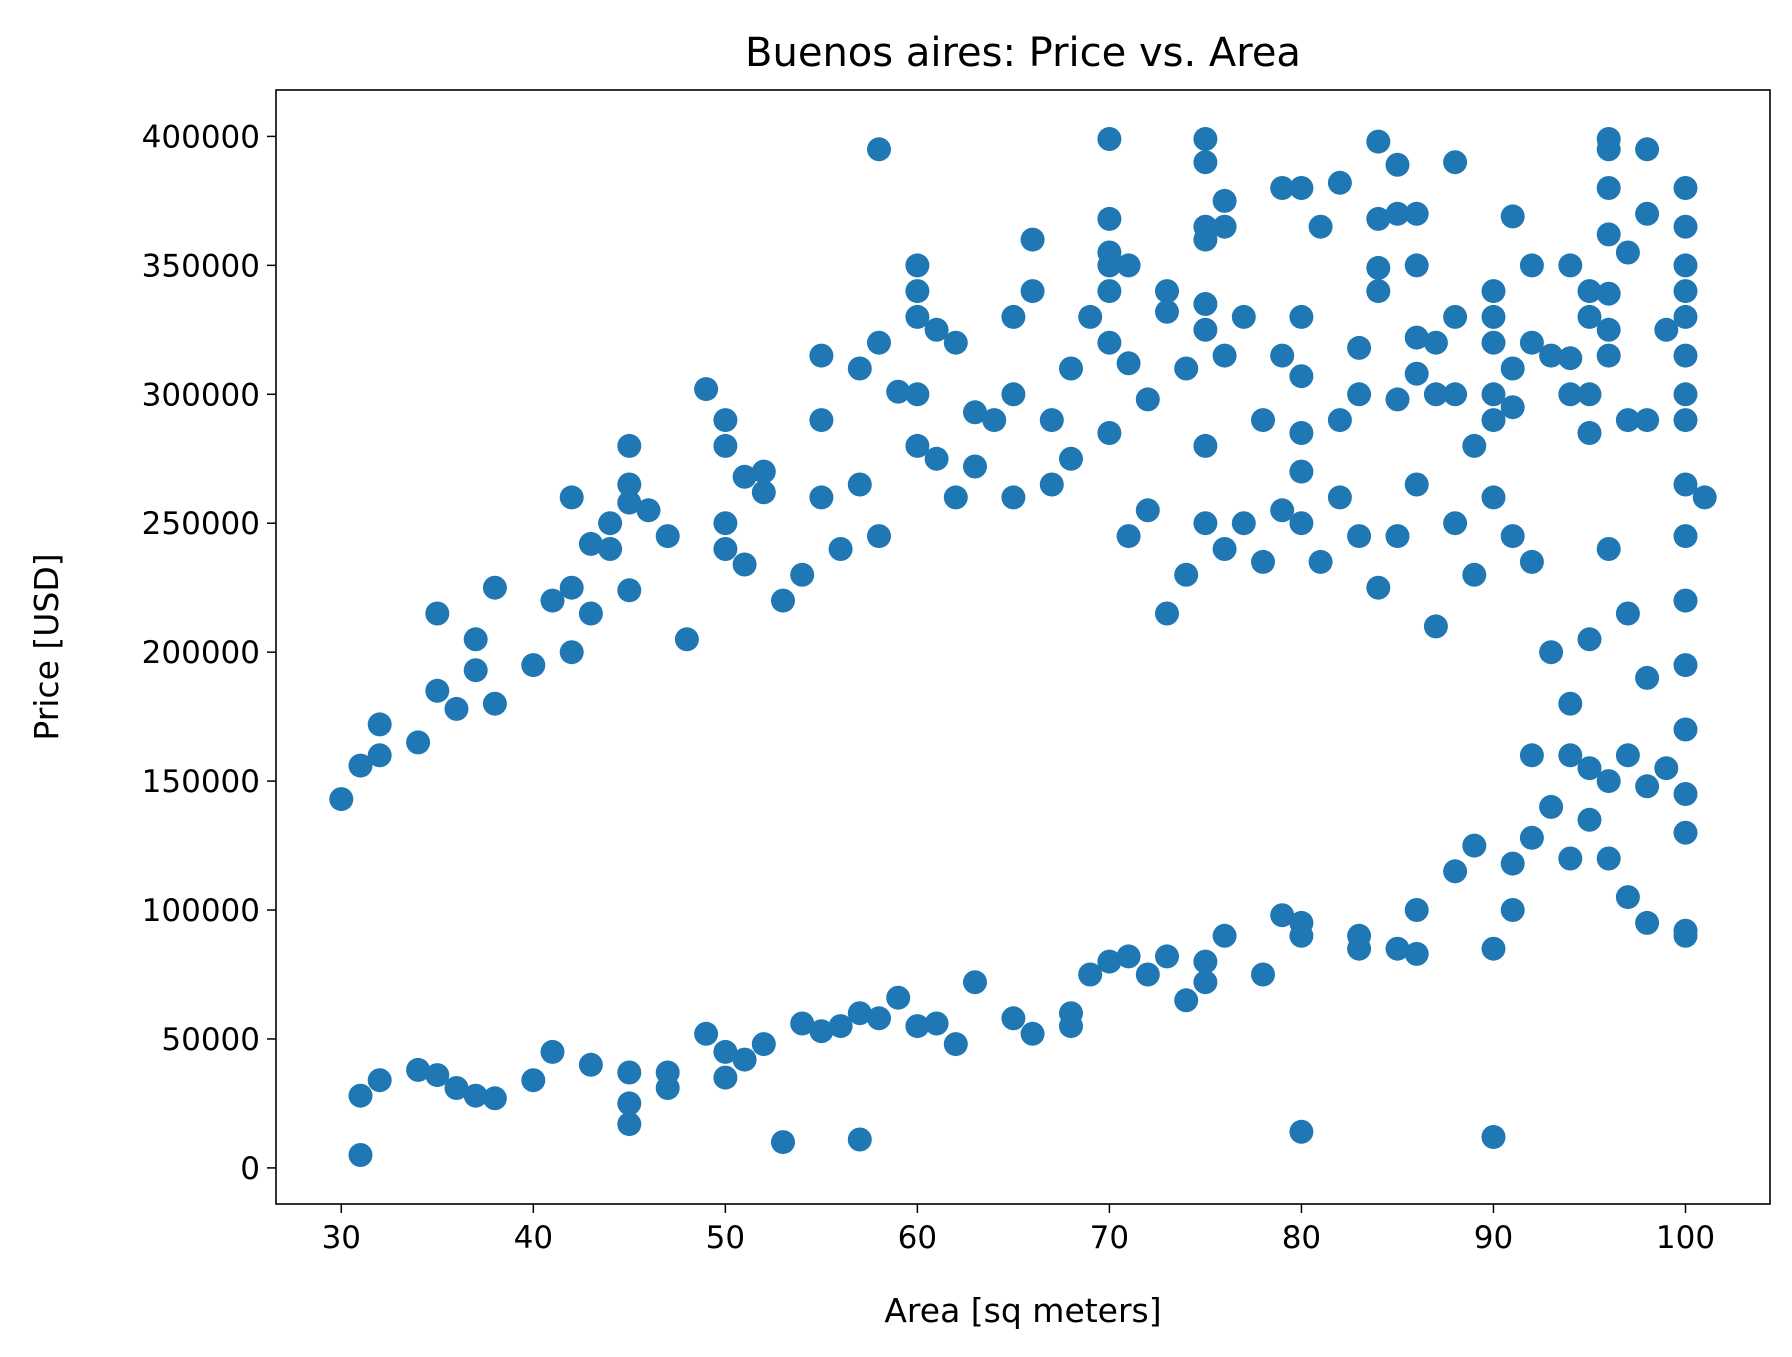 This screenshot has width=1792, height=1357. I want to click on x-tick-label: 60, so click(917, 1238).